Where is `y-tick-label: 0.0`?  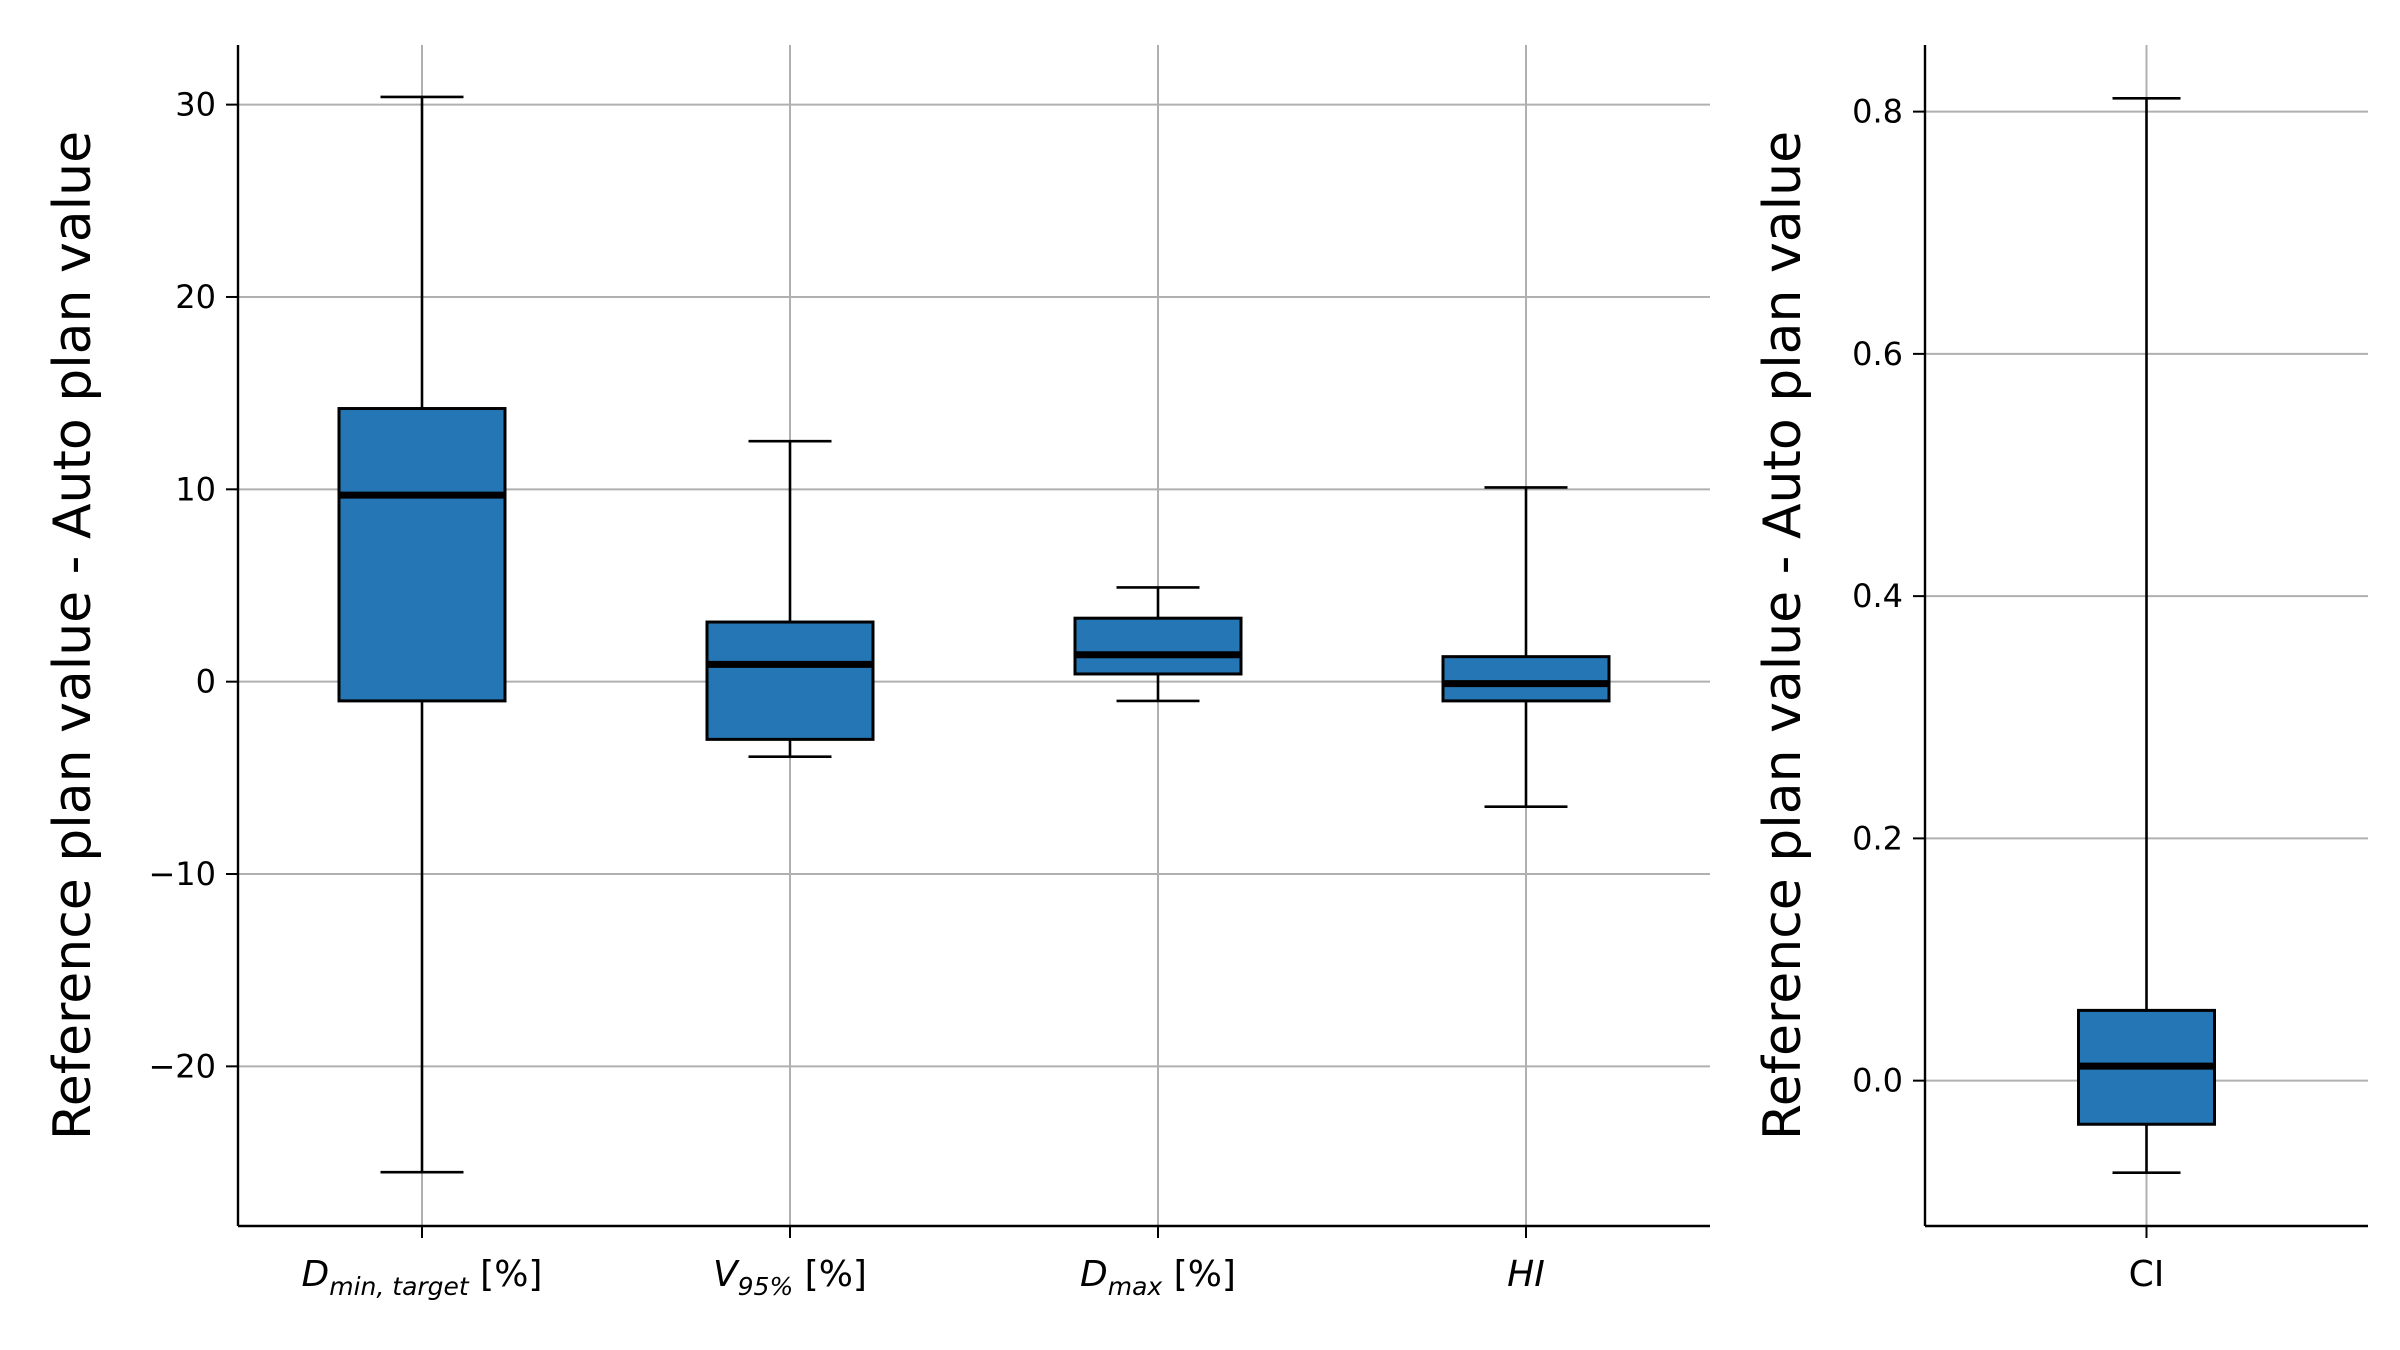 y-tick-label: 0.0 is located at coordinates (1877, 1081).